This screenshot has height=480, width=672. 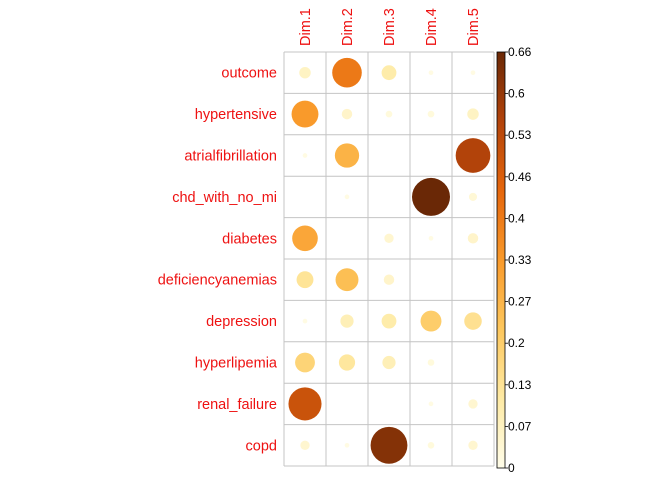 What do you see at coordinates (249, 74) in the screenshot?
I see `row-label: outcome` at bounding box center [249, 74].